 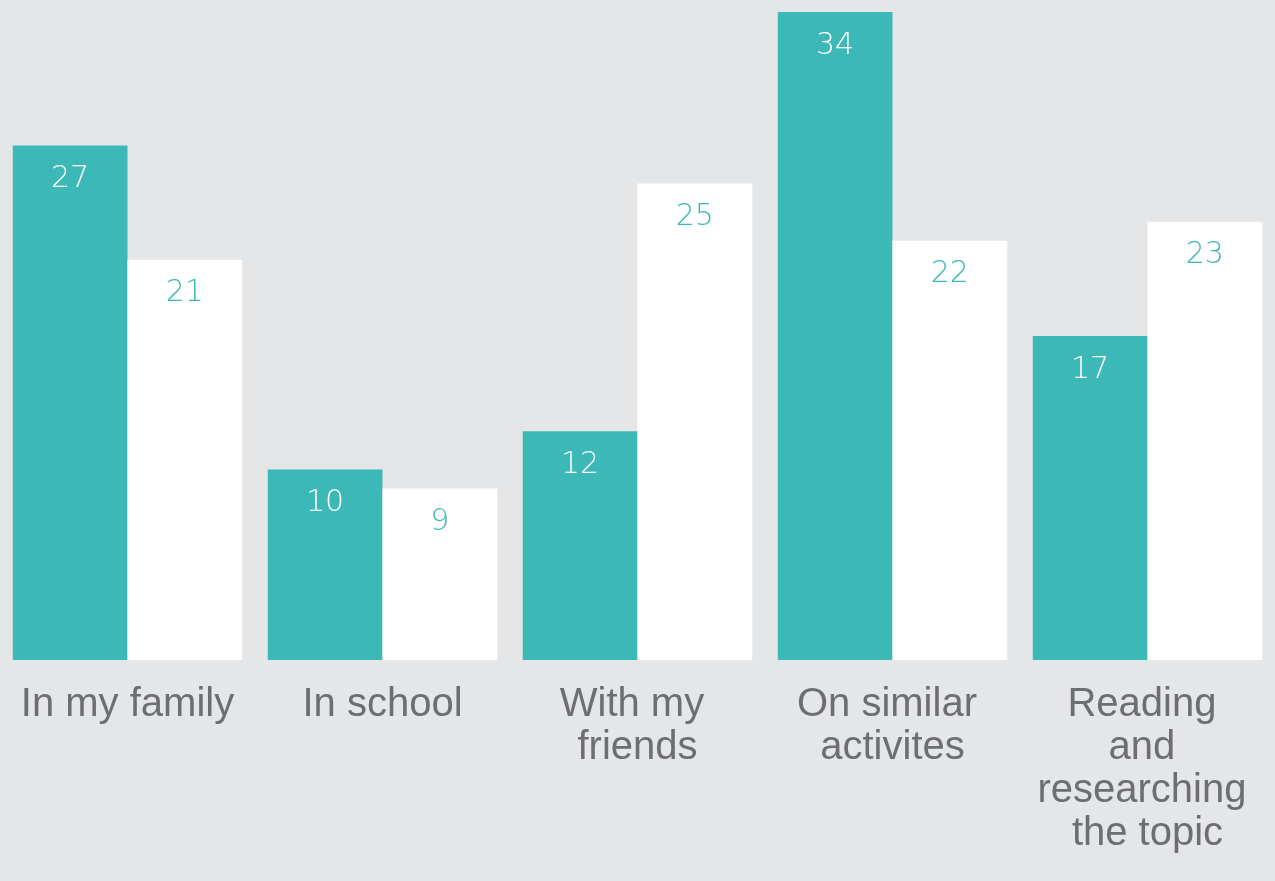 I want to click on data-label: 34, so click(x=835, y=43).